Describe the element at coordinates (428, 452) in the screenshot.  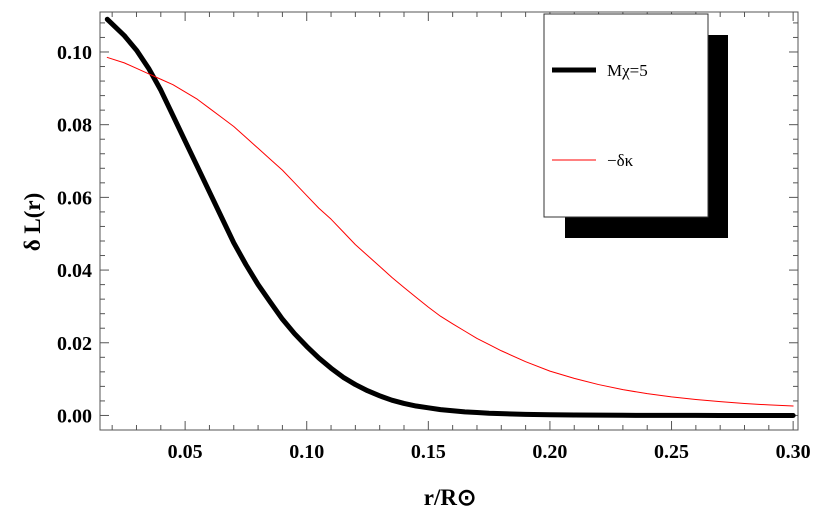
I see `x-tick-label: 0.15` at that location.